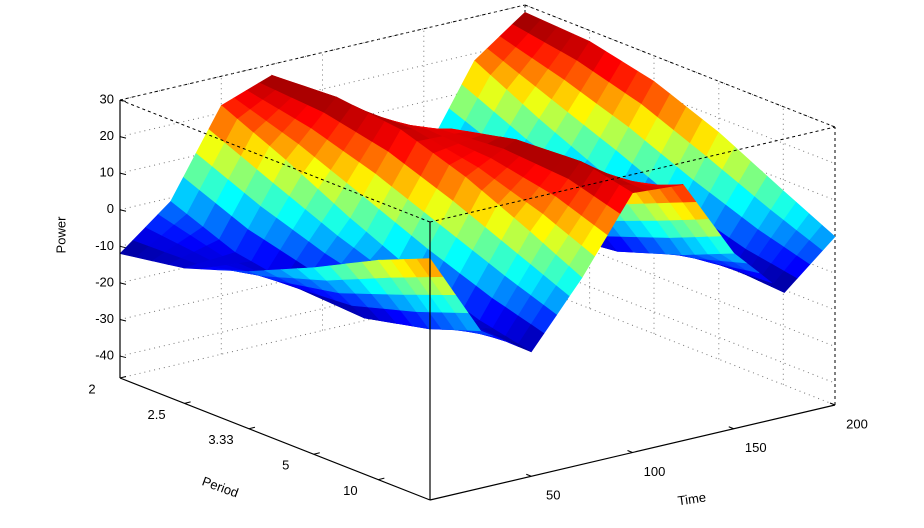 The height and width of the screenshot is (528, 924). Describe the element at coordinates (107, 98) in the screenshot. I see `z-tick-label: 30` at that location.